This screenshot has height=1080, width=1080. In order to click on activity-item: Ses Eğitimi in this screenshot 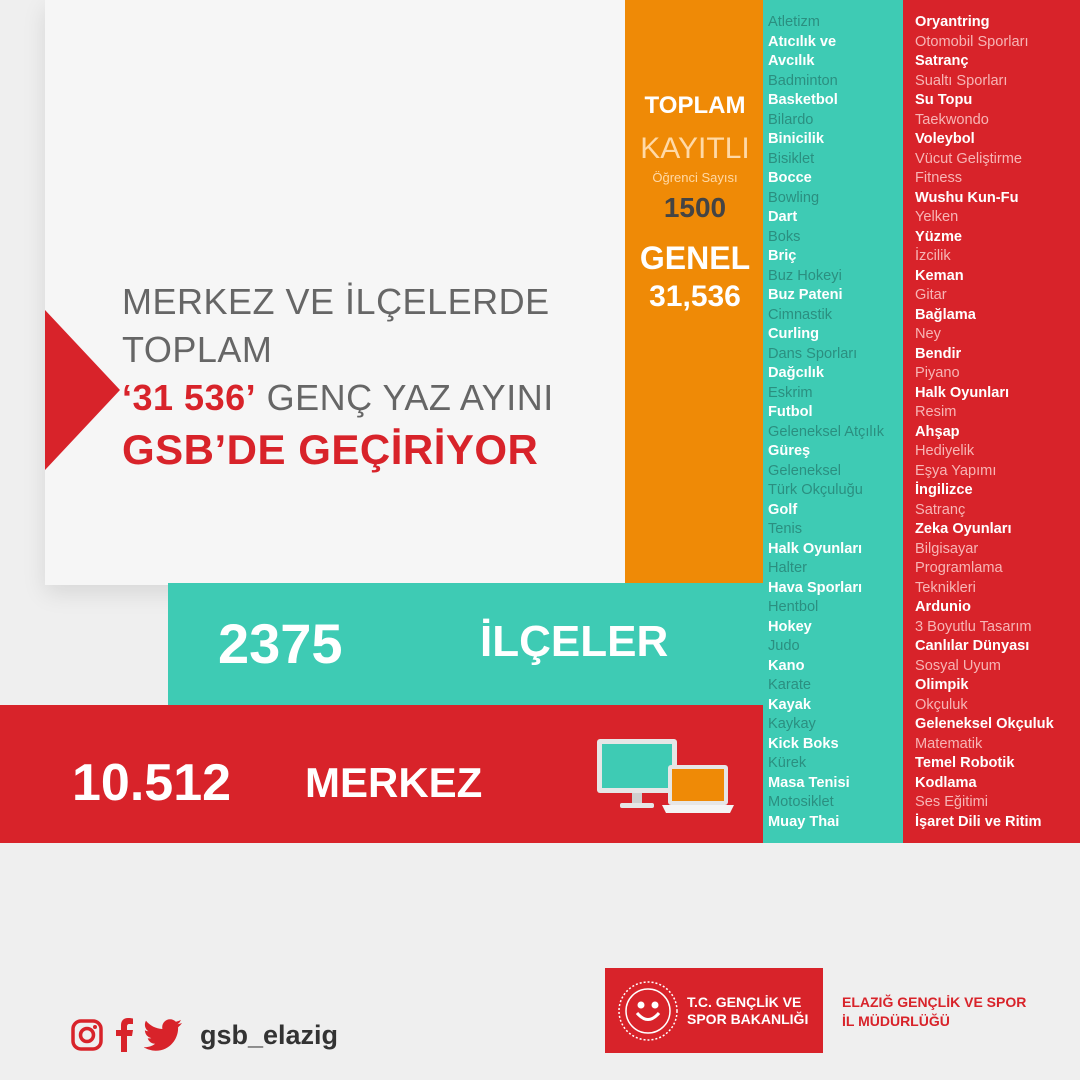, I will do `click(951, 802)`.